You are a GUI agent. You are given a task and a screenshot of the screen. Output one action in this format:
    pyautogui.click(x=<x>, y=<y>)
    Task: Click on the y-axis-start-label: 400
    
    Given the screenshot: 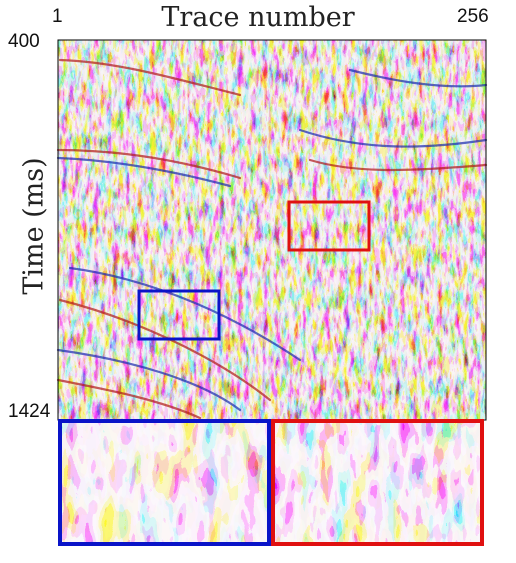 What is the action you would take?
    pyautogui.click(x=24, y=41)
    